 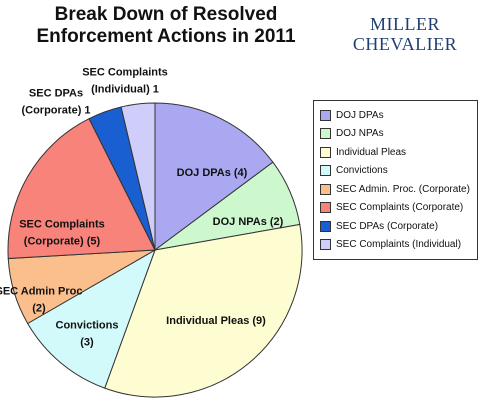 What do you see at coordinates (360, 134) in the screenshot?
I see `legend-label: DOJ NPAs` at bounding box center [360, 134].